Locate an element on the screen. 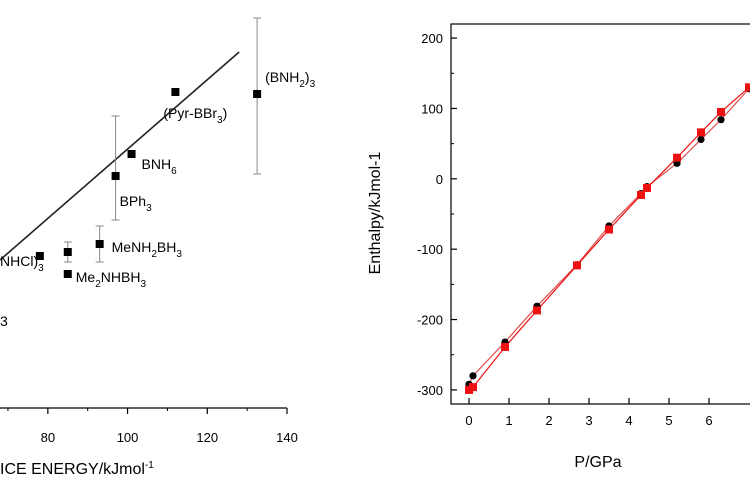  left-partial-label: NHCl)3 is located at coordinates (22, 263).